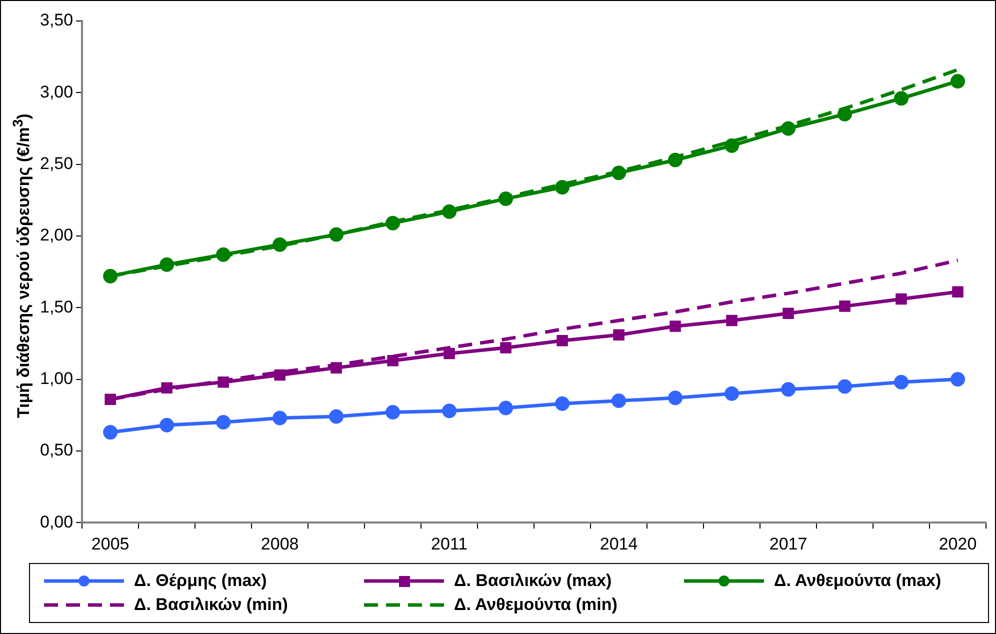 This screenshot has height=634, width=996. Describe the element at coordinates (536, 605) in the screenshot. I see `legend-label: Δ. Ανθεμούντα (min)` at that location.